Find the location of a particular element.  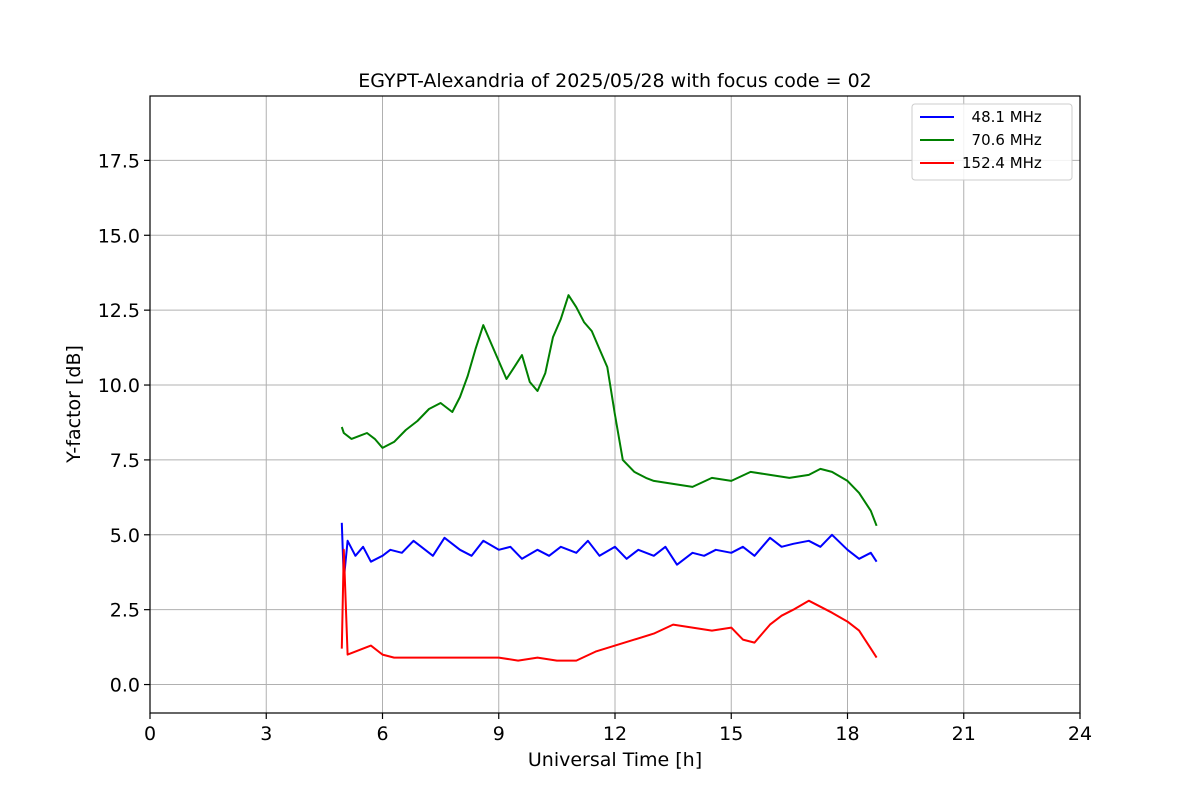

series-152-4-mhz is located at coordinates (609, 605).